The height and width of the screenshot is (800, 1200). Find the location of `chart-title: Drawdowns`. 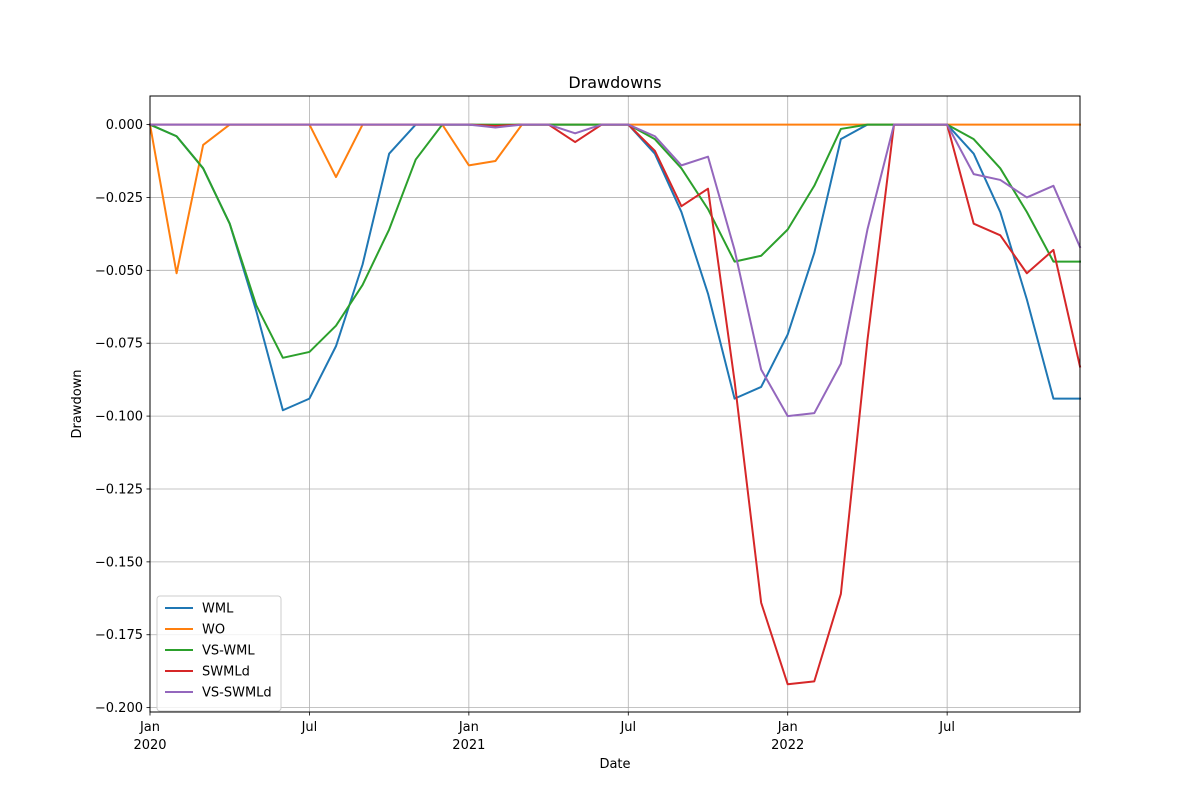

chart-title: Drawdowns is located at coordinates (614, 82).